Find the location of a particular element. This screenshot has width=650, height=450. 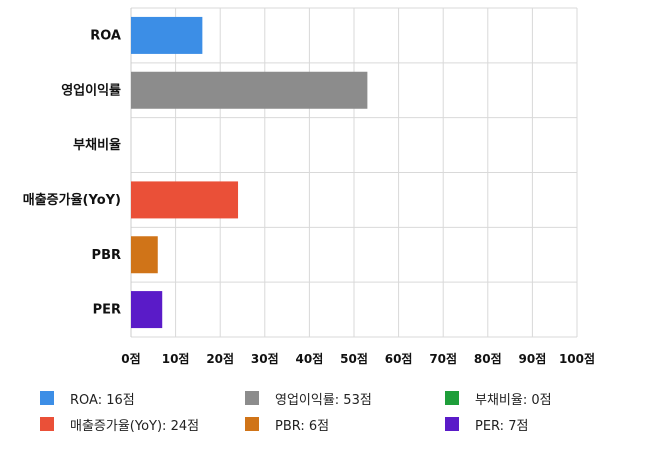

category-label: ROA is located at coordinates (105, 35).